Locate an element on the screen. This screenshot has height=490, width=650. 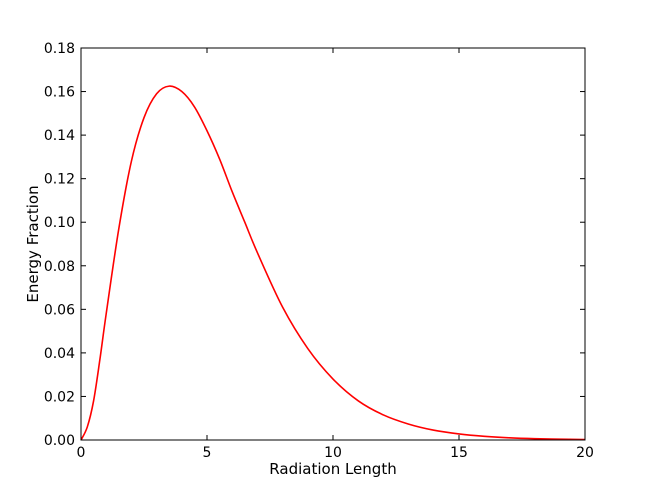
x-tick-label: 10 is located at coordinates (333, 453).